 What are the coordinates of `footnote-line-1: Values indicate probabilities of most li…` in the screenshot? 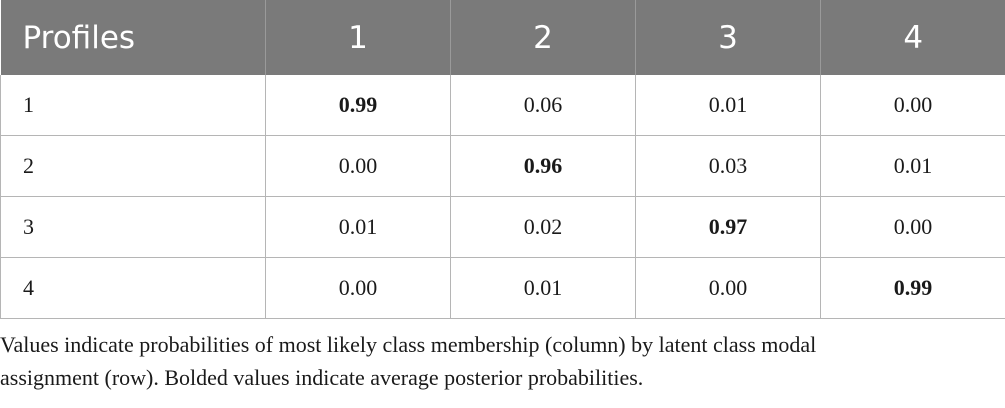 It's located at (408, 344).